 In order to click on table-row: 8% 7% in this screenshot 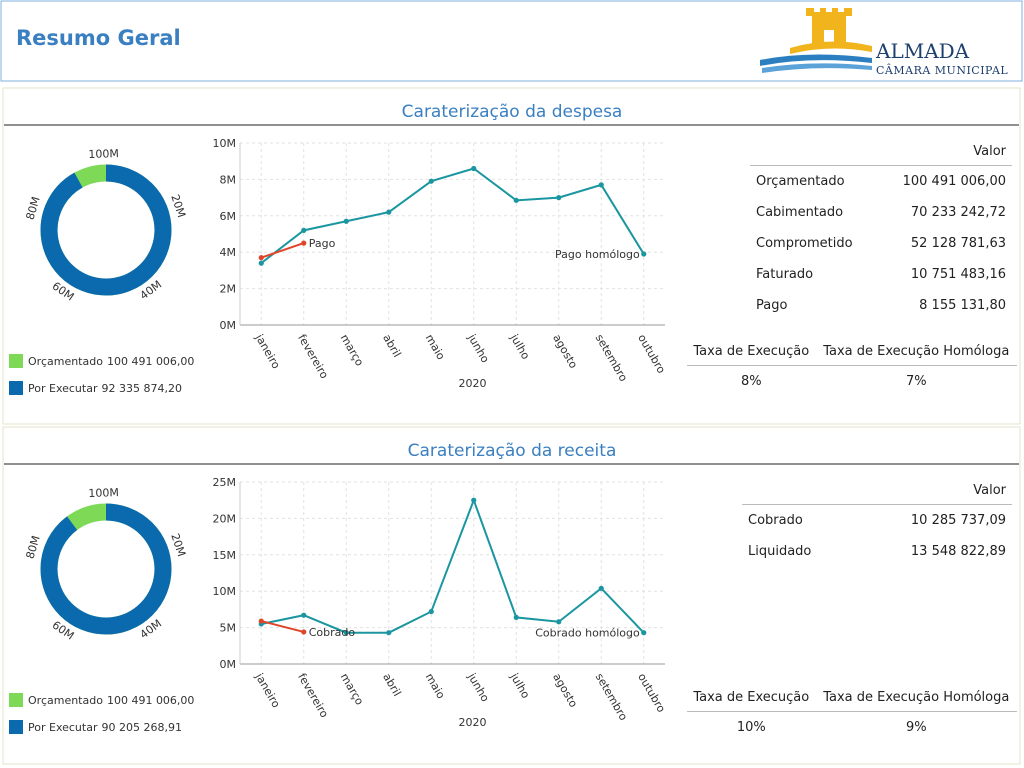, I will do `click(852, 382)`.